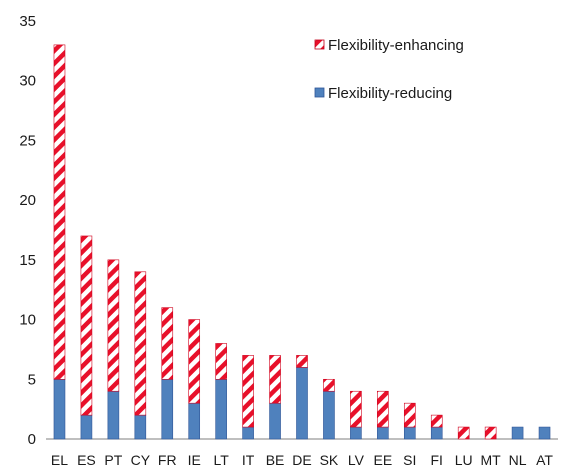 The width and height of the screenshot is (570, 468). I want to click on x-tick-label: ES, so click(86, 460).